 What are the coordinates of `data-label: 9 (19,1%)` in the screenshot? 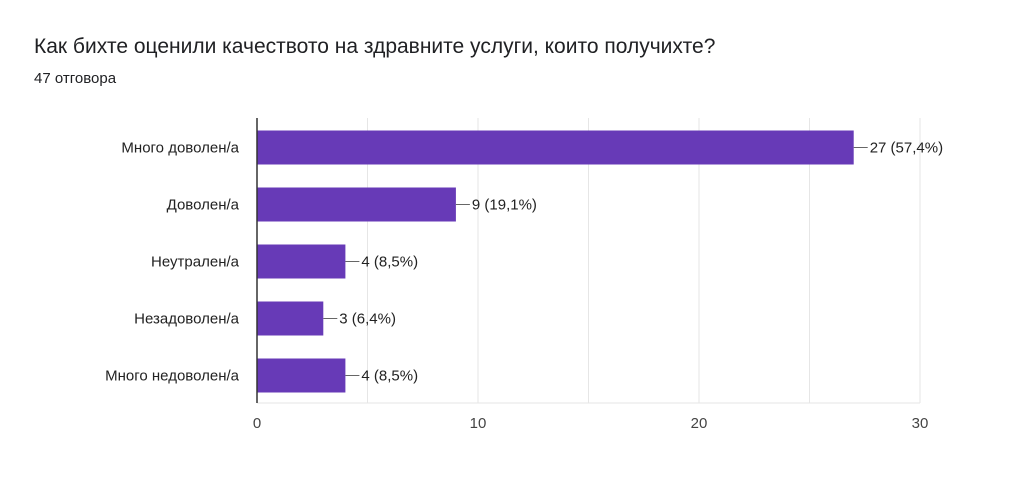 It's located at (504, 205).